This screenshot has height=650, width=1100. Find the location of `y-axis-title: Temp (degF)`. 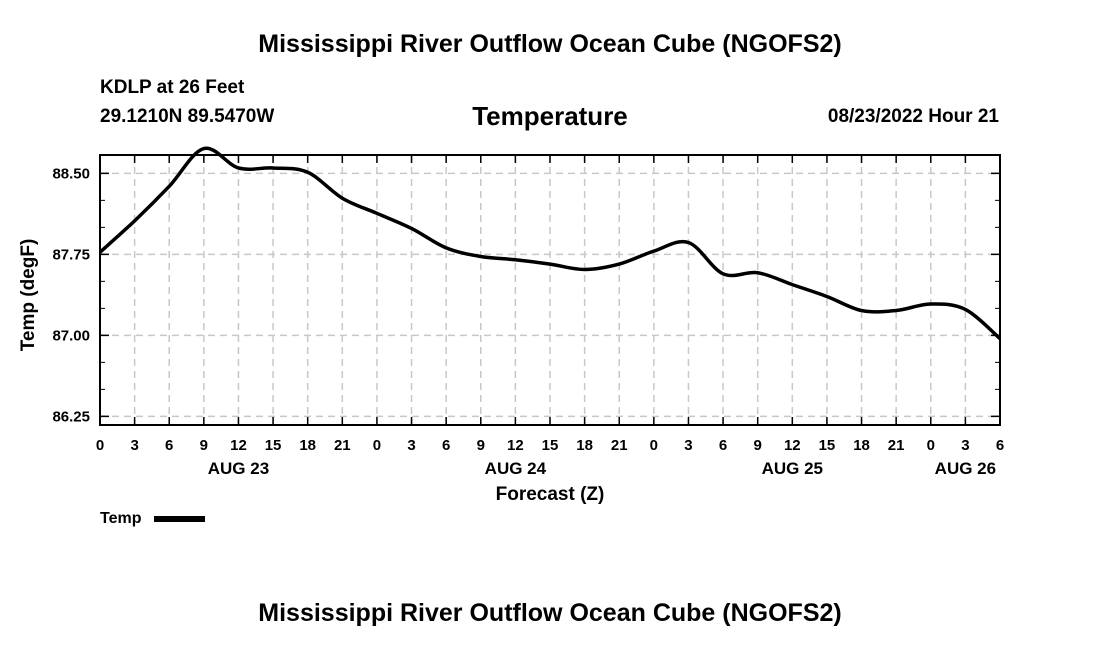

y-axis-title: Temp (degF) is located at coordinates (28, 295).